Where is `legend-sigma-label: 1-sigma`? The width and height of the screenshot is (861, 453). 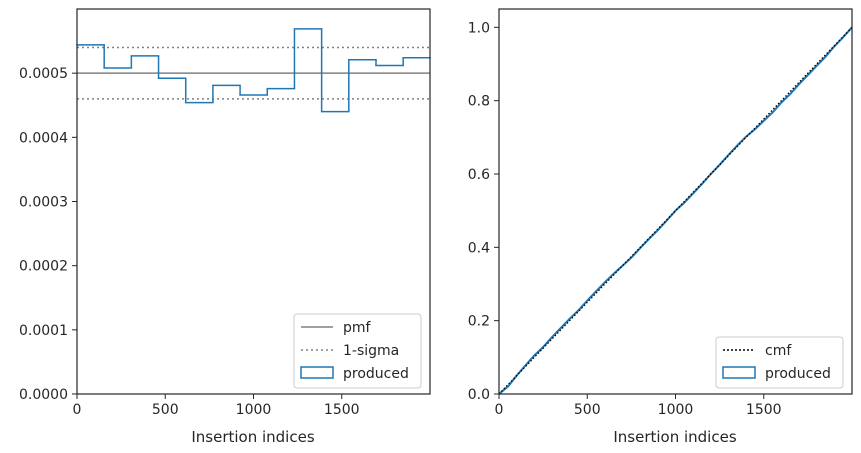
legend-sigma-label: 1-sigma is located at coordinates (371, 351).